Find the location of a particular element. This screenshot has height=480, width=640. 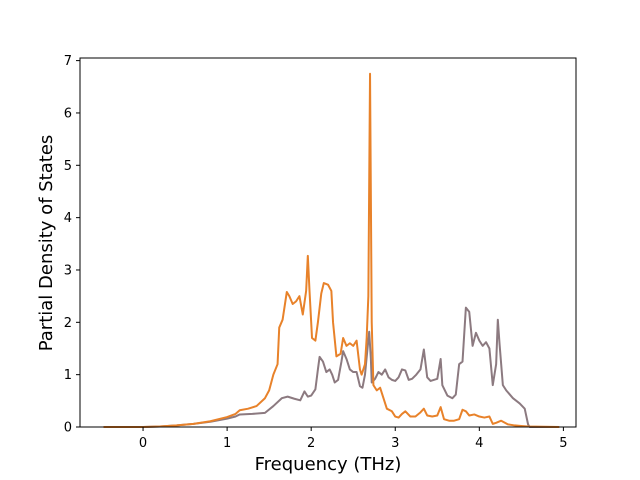

y-tick-label: 4 is located at coordinates (68, 218).